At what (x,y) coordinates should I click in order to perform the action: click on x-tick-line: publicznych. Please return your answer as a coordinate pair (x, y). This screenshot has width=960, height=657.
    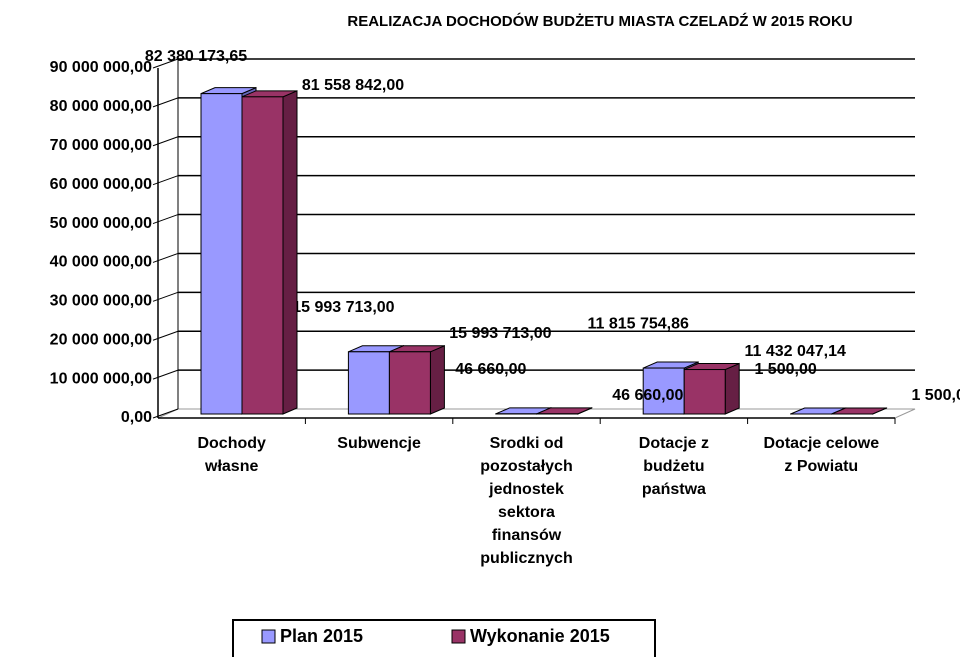
    Looking at the image, I should click on (526, 558).